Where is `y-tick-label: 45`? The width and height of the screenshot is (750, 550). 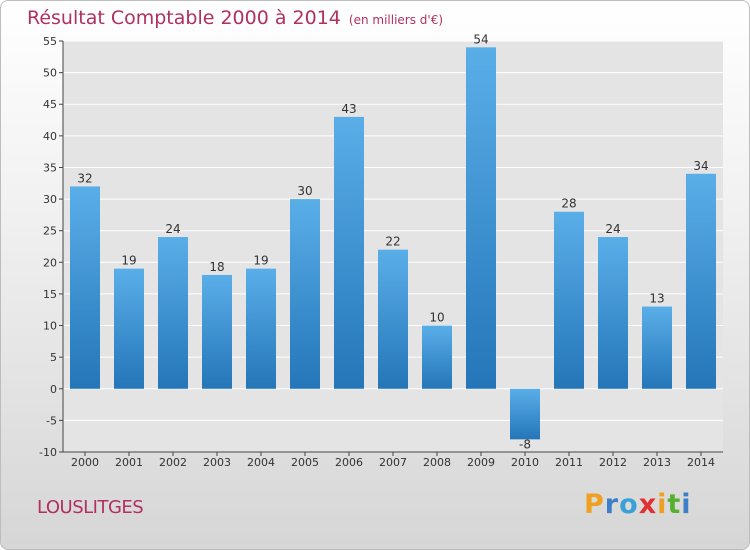
y-tick-label: 45 is located at coordinates (50, 104).